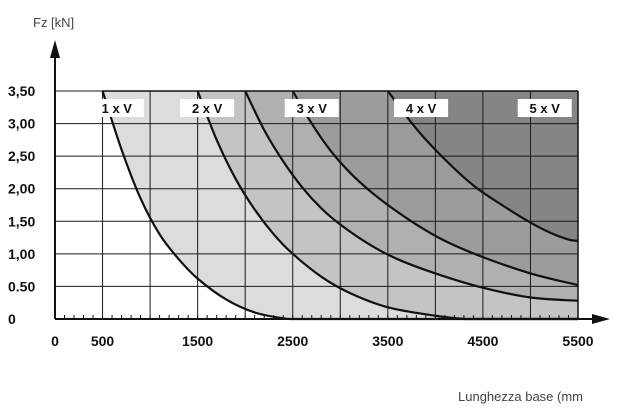  What do you see at coordinates (21, 286) in the screenshot?
I see `y-tick-label: 0.50` at bounding box center [21, 286].